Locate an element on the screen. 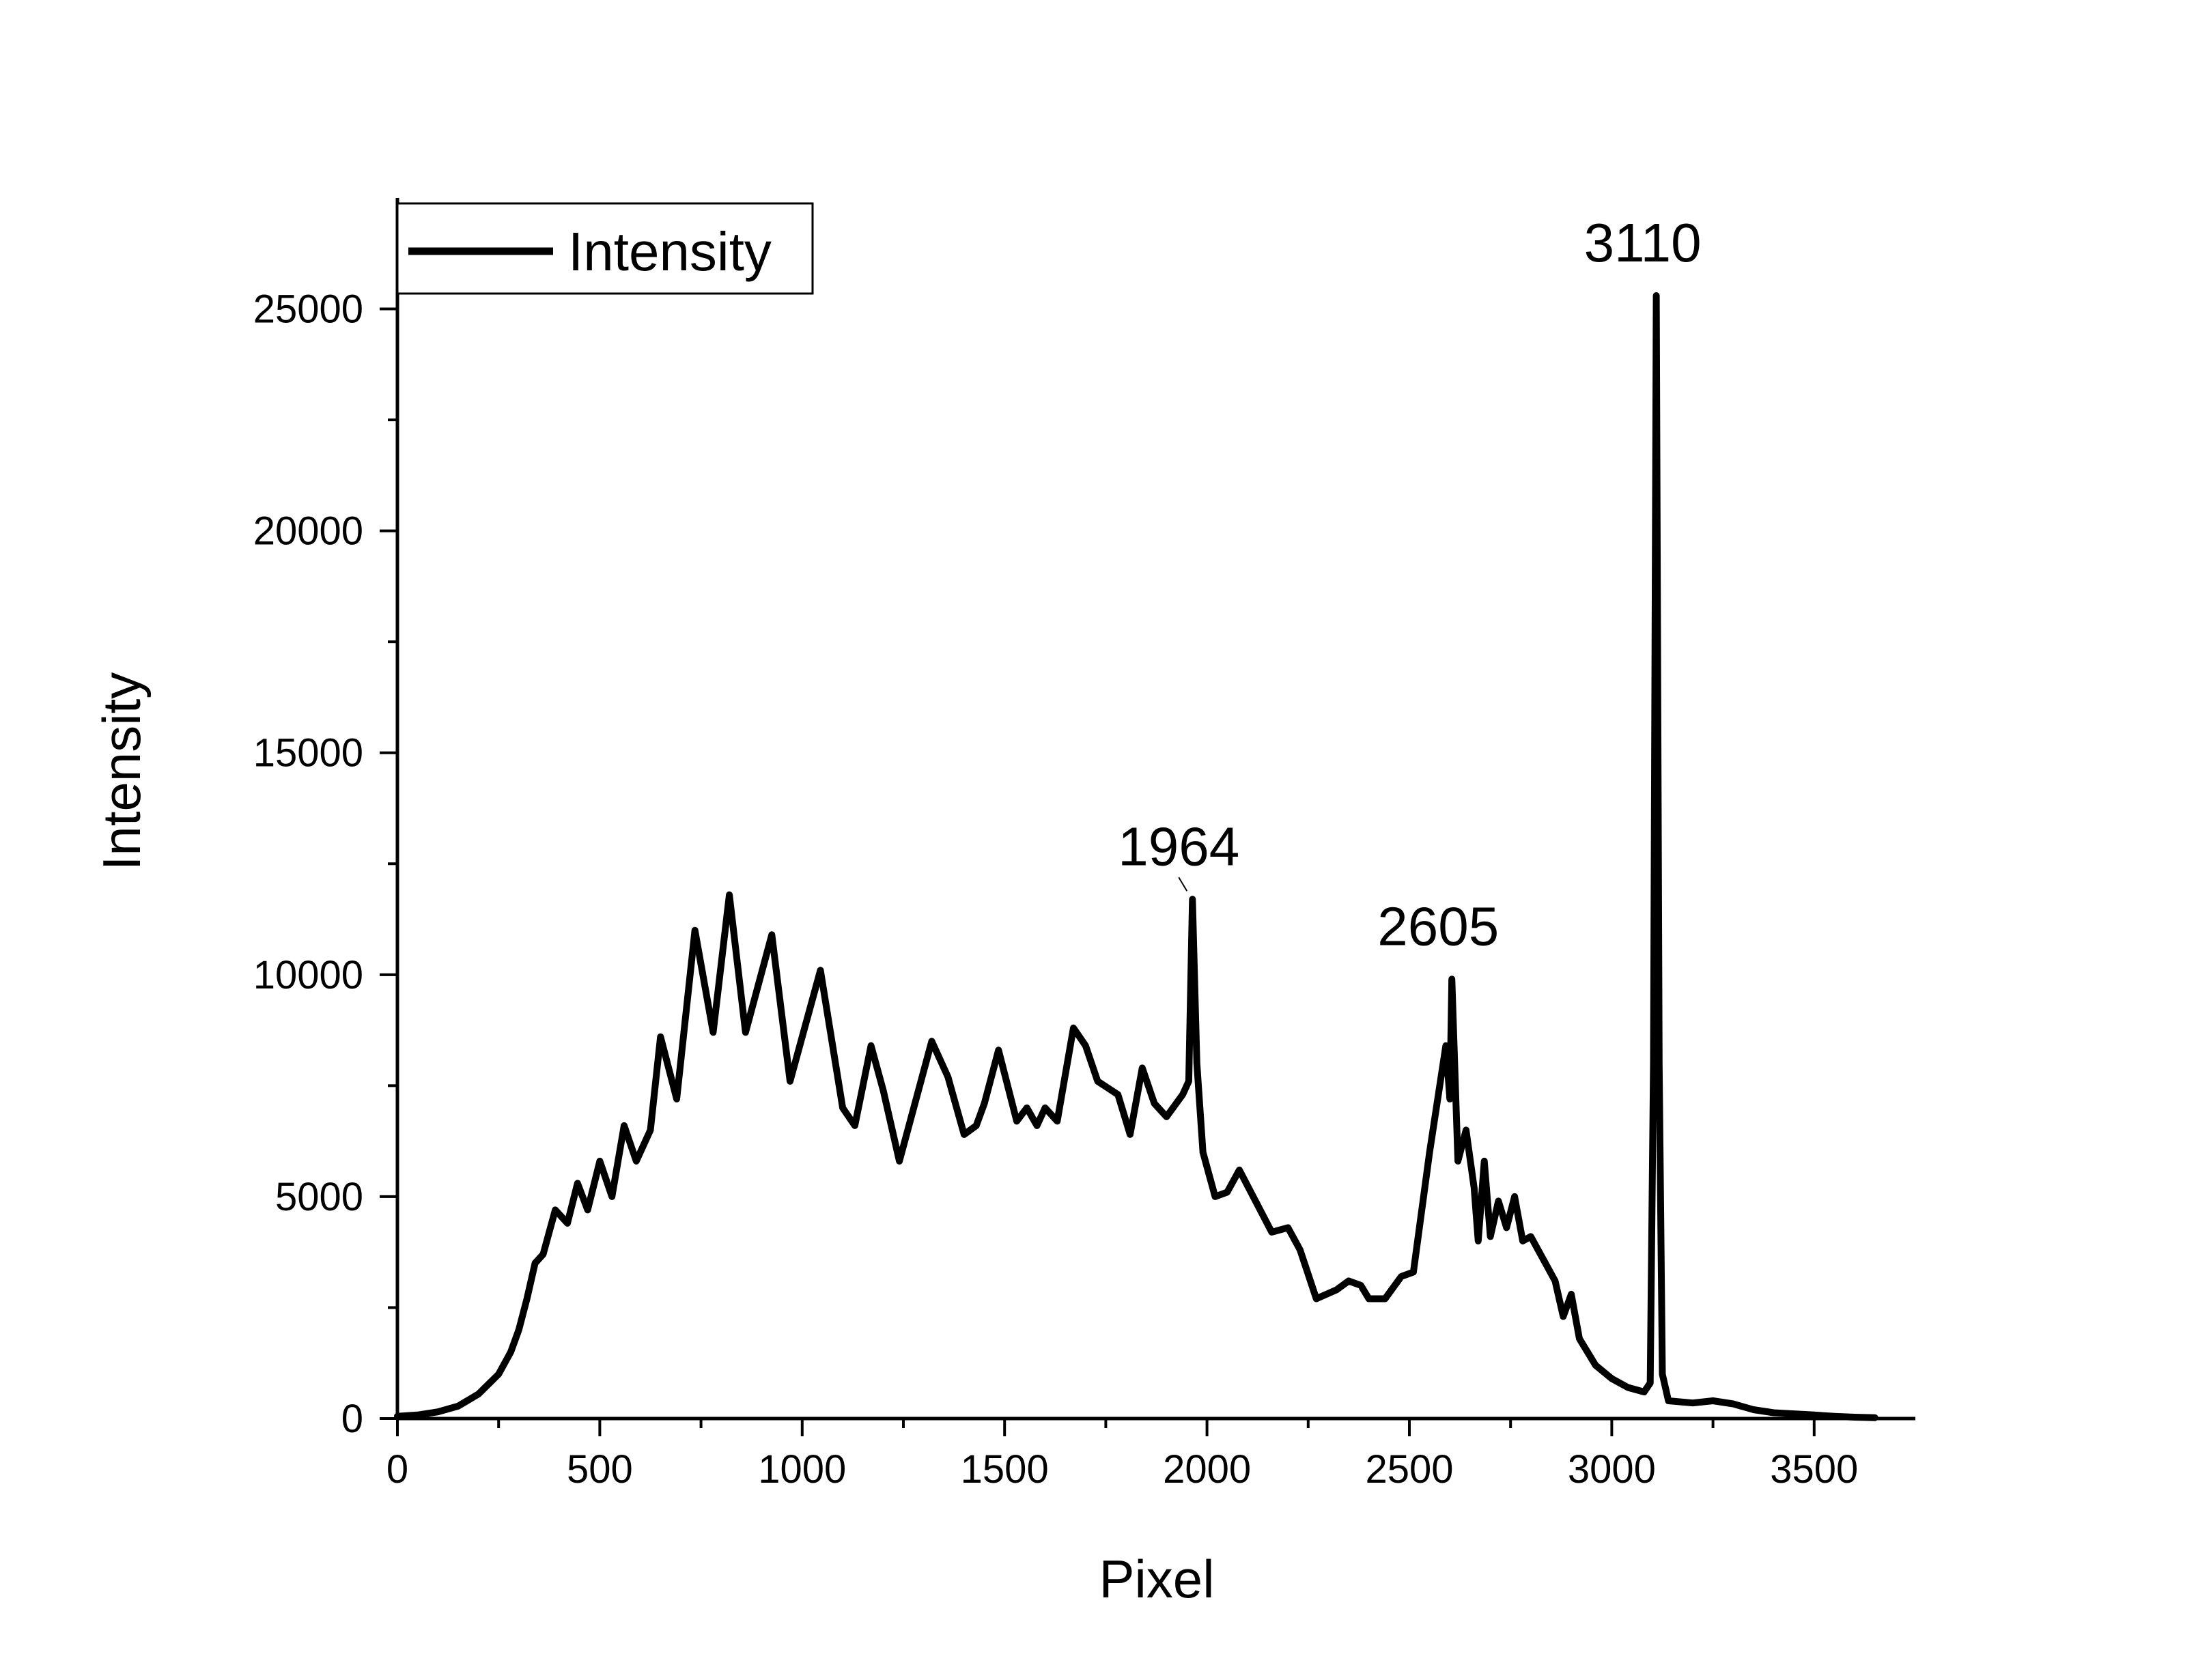 The width and height of the screenshot is (2196, 1680). y-tick-label: 0 is located at coordinates (352, 1419).